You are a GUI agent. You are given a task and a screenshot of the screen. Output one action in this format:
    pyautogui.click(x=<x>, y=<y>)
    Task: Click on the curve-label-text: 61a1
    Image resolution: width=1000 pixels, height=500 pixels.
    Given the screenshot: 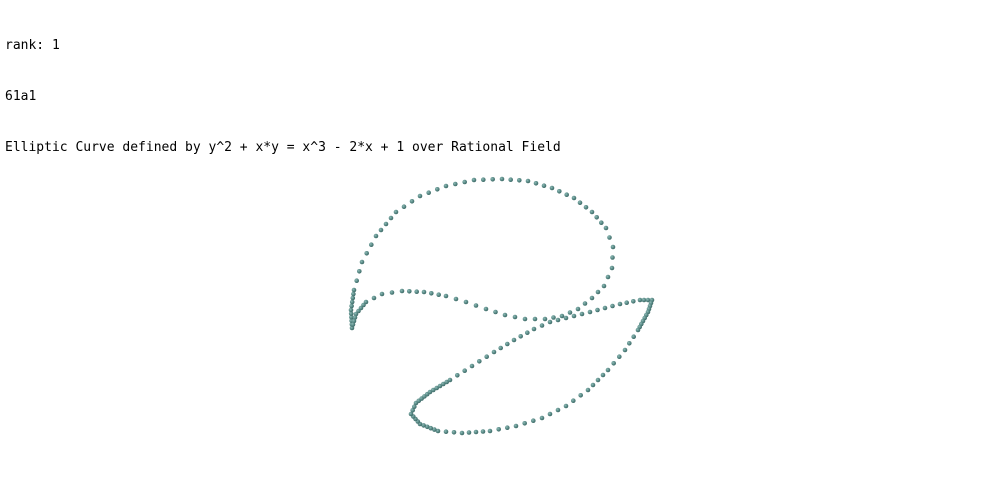 What is the action you would take?
    pyautogui.click(x=21, y=96)
    